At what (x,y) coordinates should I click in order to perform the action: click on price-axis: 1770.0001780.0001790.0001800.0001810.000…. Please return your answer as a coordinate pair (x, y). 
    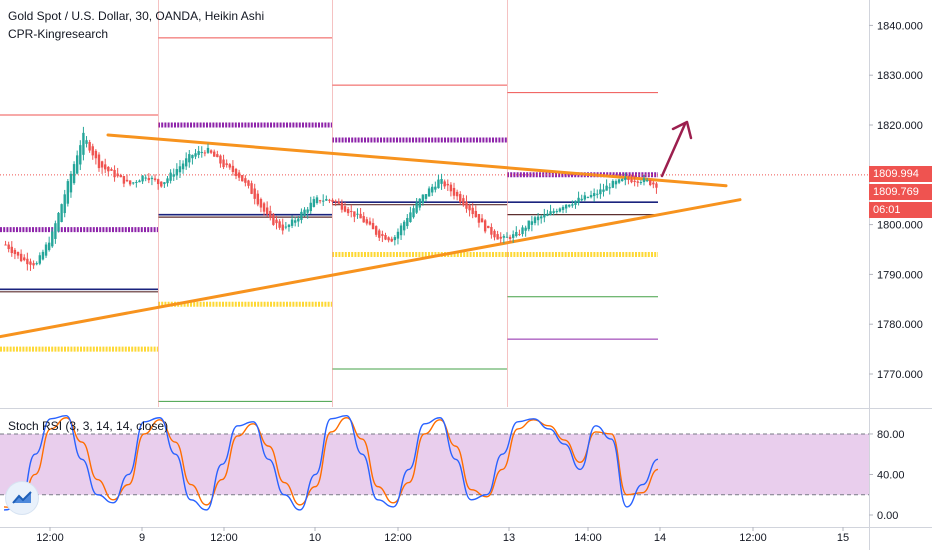
    Looking at the image, I should click on (896, 200).